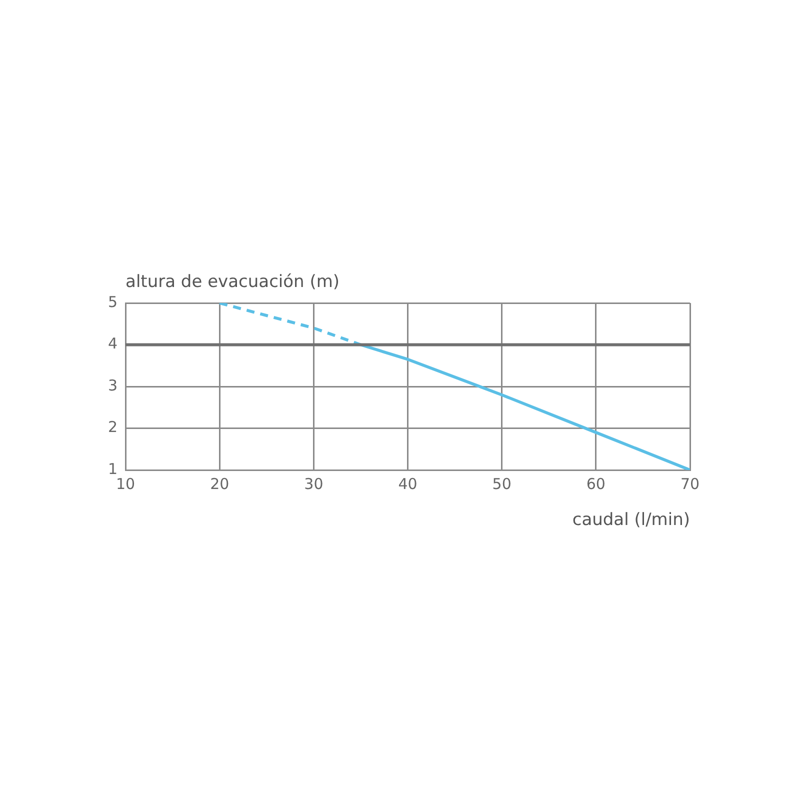 The height and width of the screenshot is (800, 800). I want to click on x-tick-label: 30, so click(314, 483).